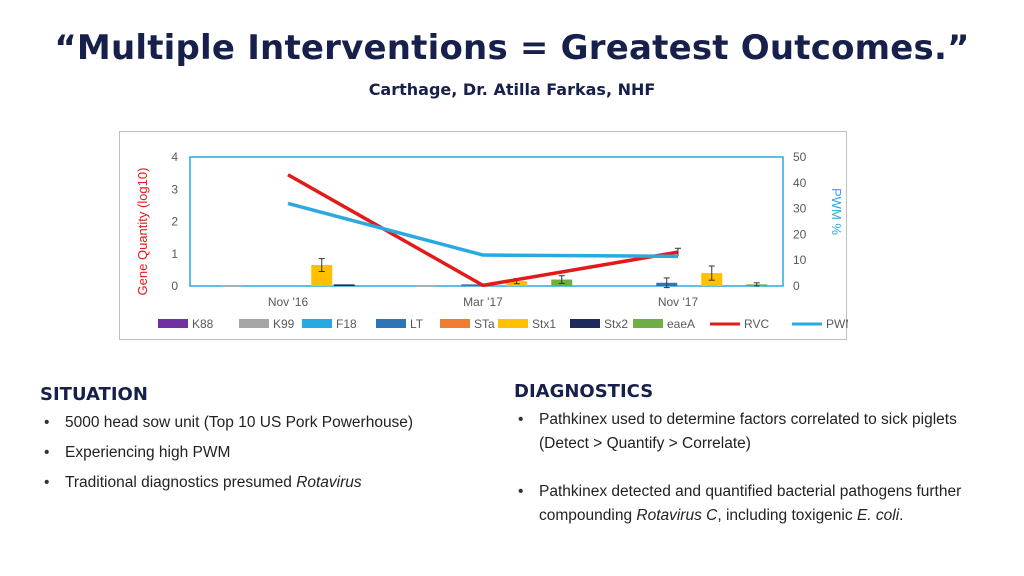  I want to click on y2-axis-title: PWM %, so click(836, 211).